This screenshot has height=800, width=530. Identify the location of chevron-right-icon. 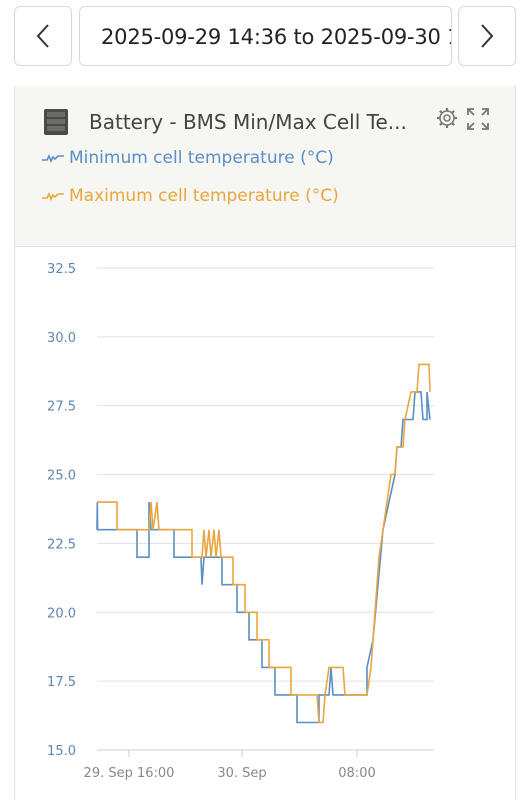
(487, 36).